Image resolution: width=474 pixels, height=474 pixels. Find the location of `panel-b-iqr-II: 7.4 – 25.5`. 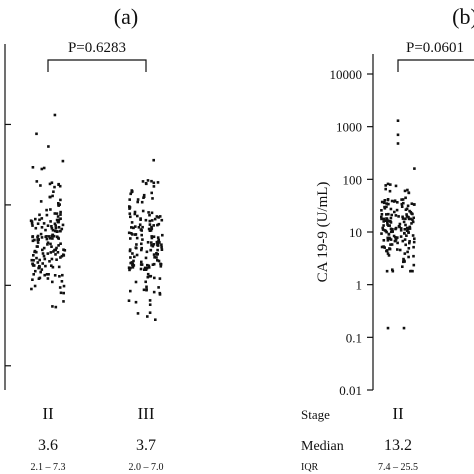

panel-b-iqr-II: 7.4 – 25.5 is located at coordinates (398, 467).